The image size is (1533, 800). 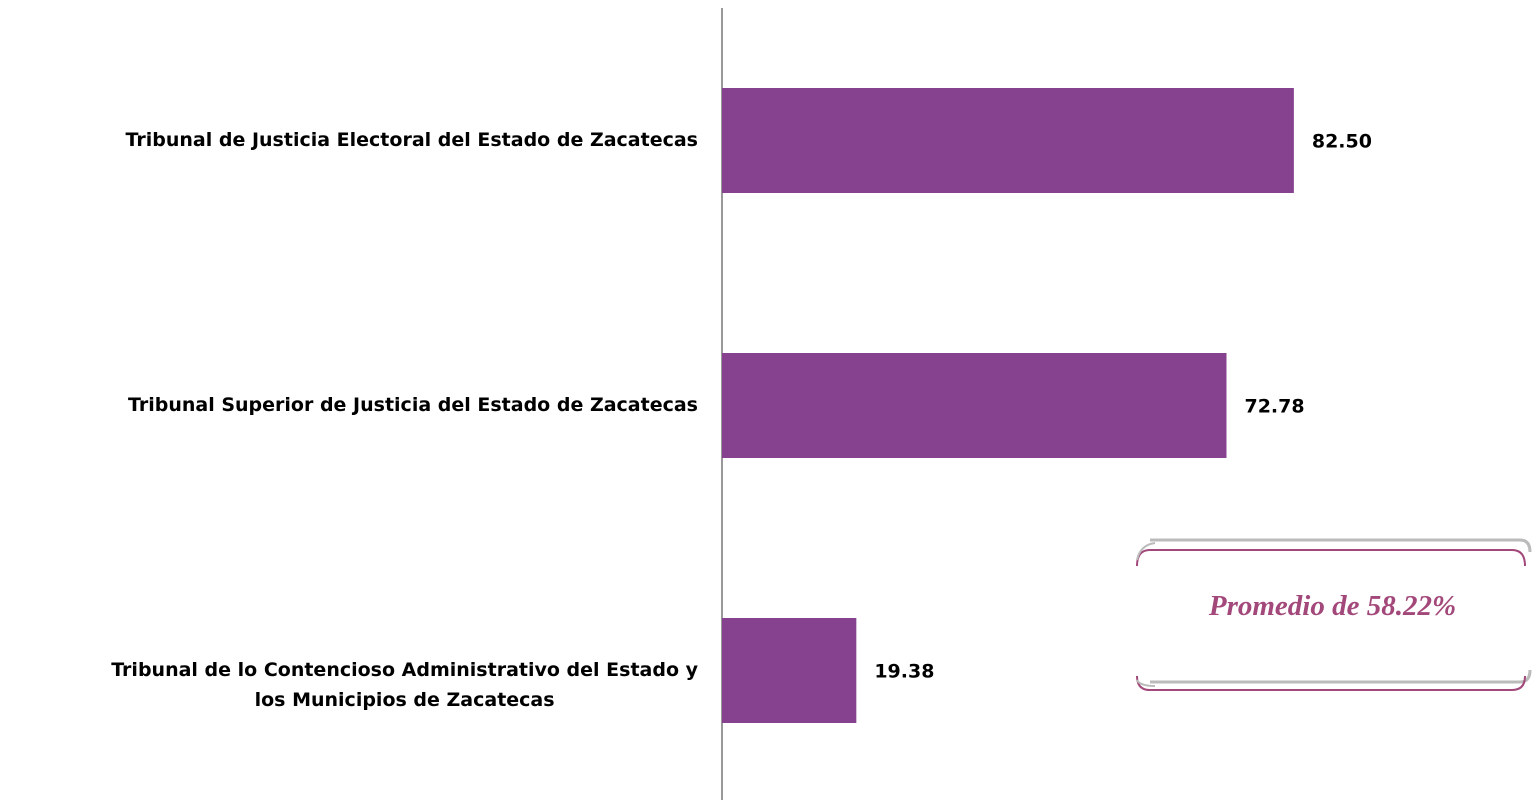 What do you see at coordinates (1342, 142) in the screenshot?
I see `value-label: 82.50` at bounding box center [1342, 142].